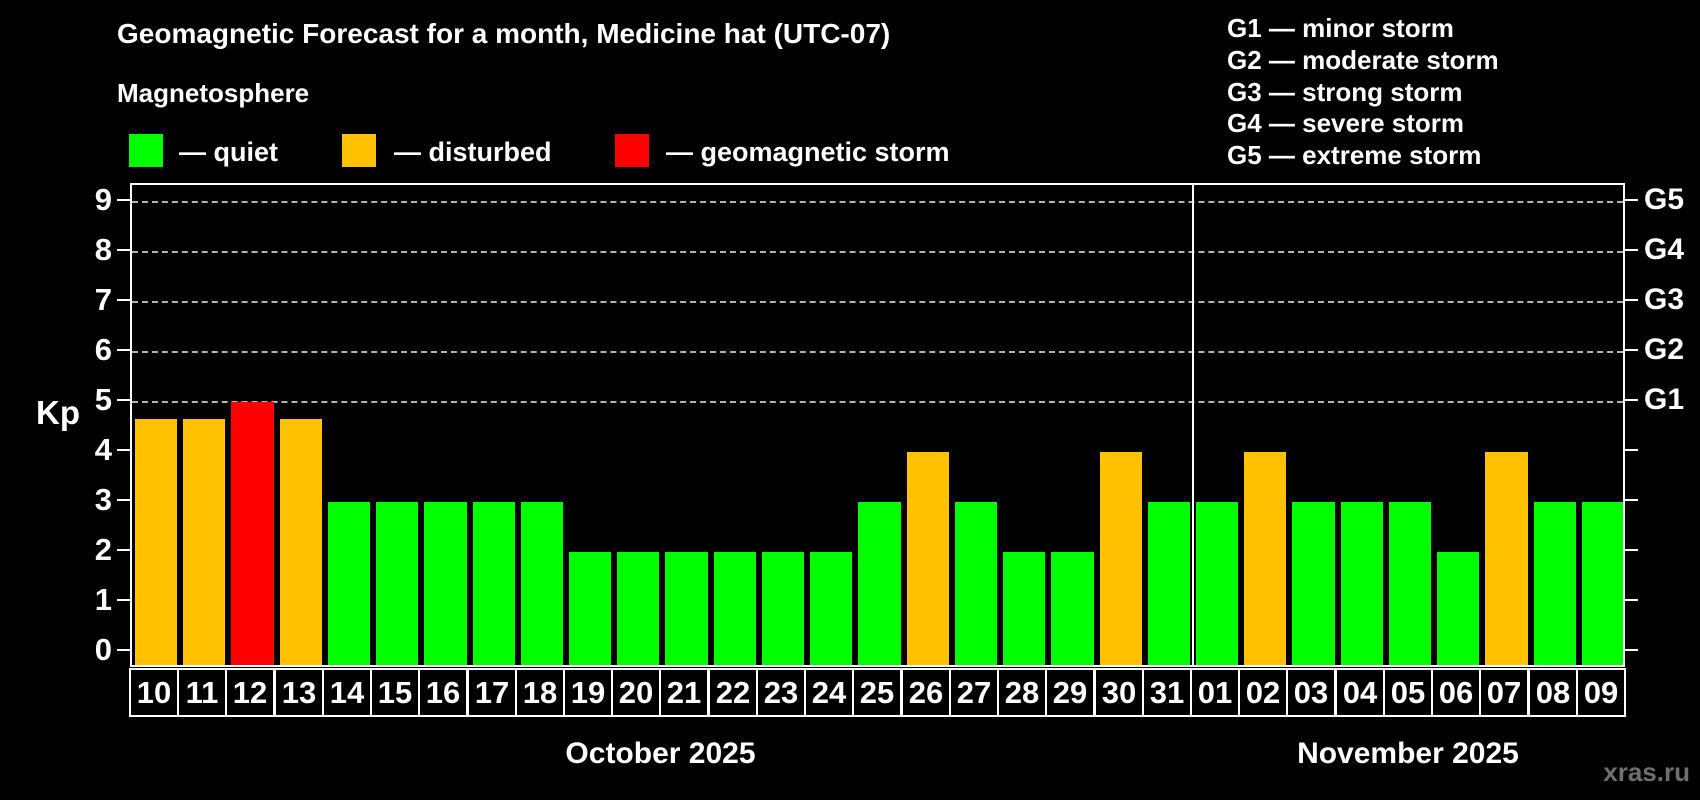  What do you see at coordinates (1345, 91) in the screenshot?
I see `storm-scale-legend-item: G3 — strong storm` at bounding box center [1345, 91].